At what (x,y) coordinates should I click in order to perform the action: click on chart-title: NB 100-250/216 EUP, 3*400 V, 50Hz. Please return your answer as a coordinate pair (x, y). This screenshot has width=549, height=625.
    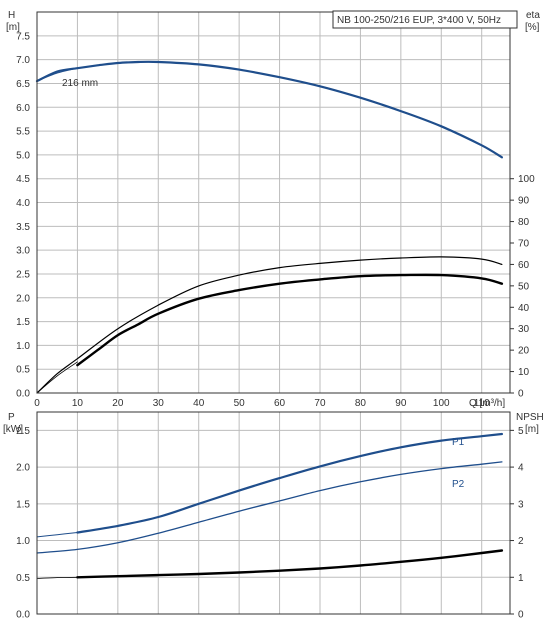
    Looking at the image, I should click on (419, 20).